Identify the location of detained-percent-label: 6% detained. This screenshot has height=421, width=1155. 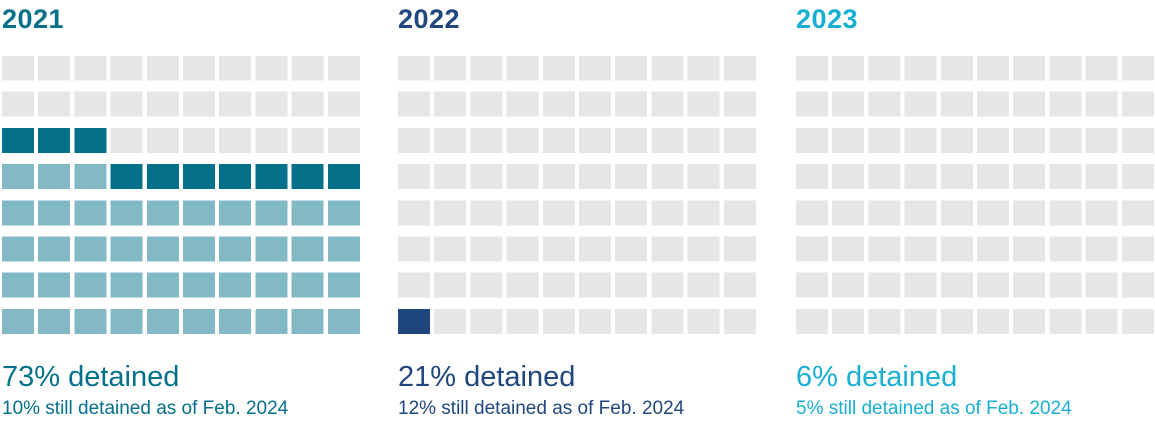
(877, 377).